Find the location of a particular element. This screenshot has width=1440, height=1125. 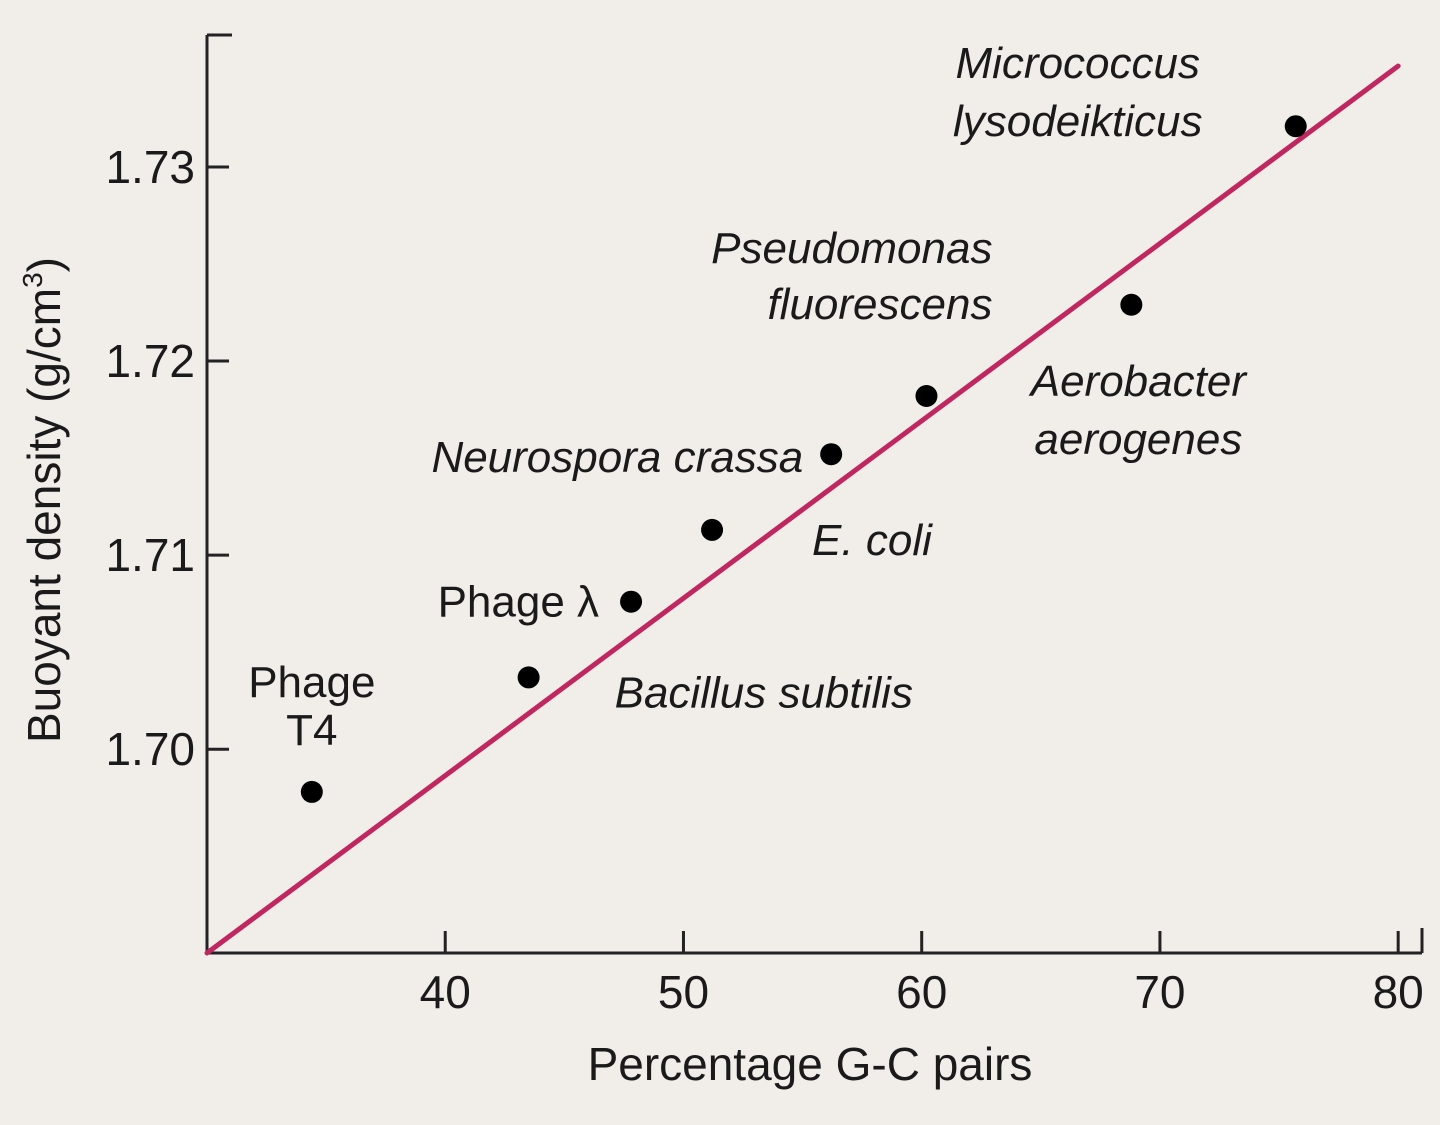

x-axis-title: Percentage G-C pairs is located at coordinates (810, 1064).